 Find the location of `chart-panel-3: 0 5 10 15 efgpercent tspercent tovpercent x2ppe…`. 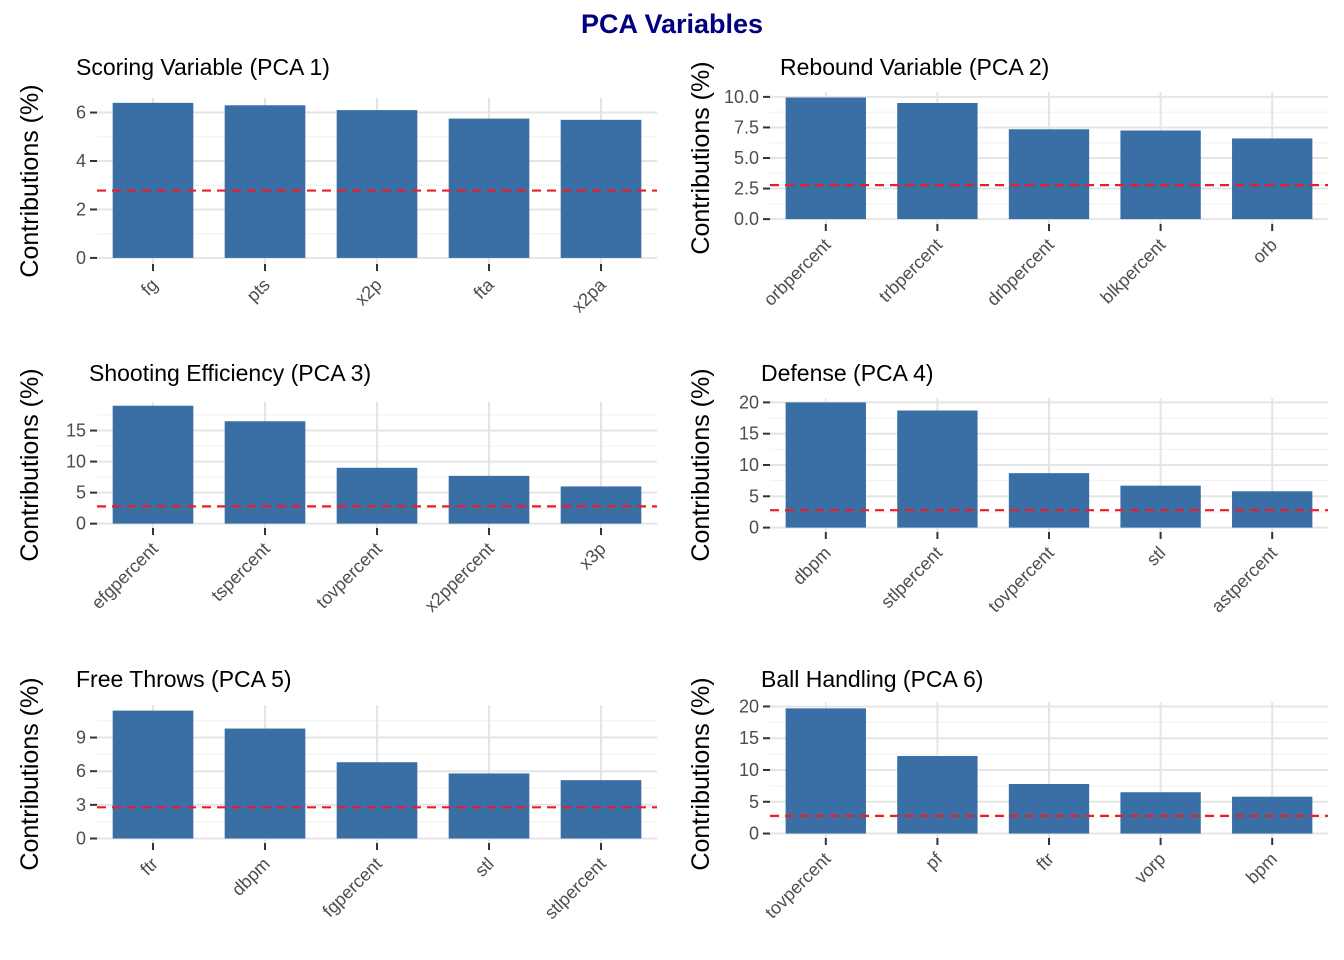

chart-panel-3: 0 5 10 15 efgpercent tspercent tovpercent x2ppe… is located at coordinates (336, 488).